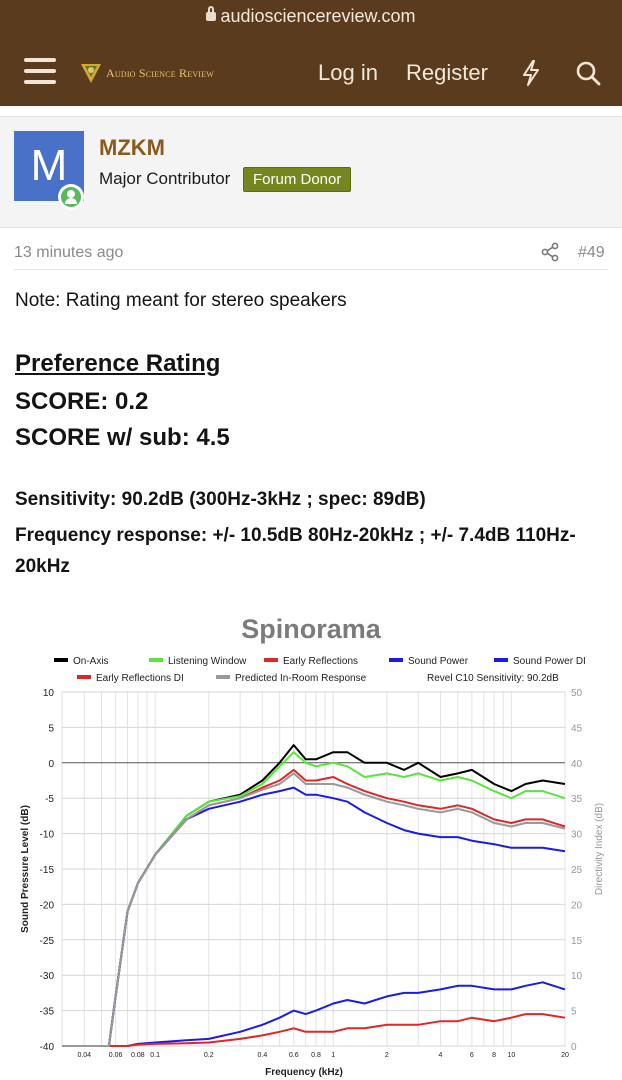 The image size is (622, 1080). Describe the element at coordinates (447, 72) in the screenshot. I see `register-link: Register` at that location.